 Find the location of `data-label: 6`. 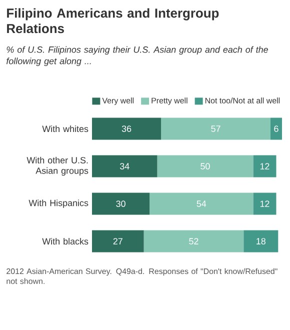

data-label: 6 is located at coordinates (276, 129).